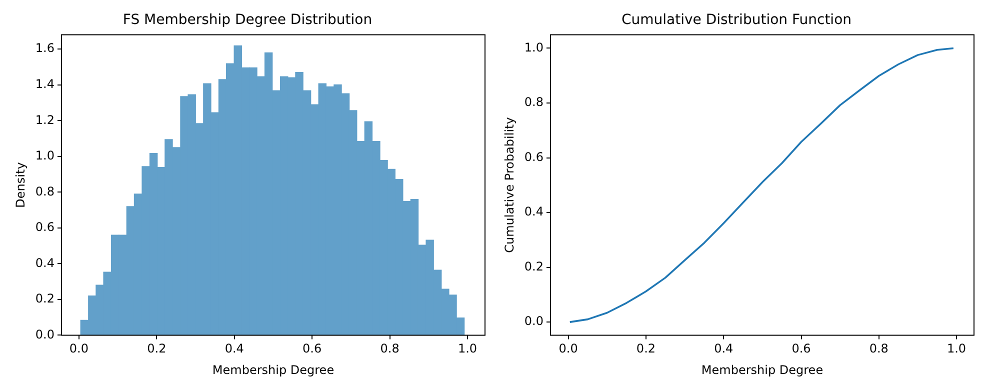 Image resolution: width=990 pixels, height=390 pixels. Describe the element at coordinates (44, 48) in the screenshot. I see `y-tick-label: 1.6` at that location.